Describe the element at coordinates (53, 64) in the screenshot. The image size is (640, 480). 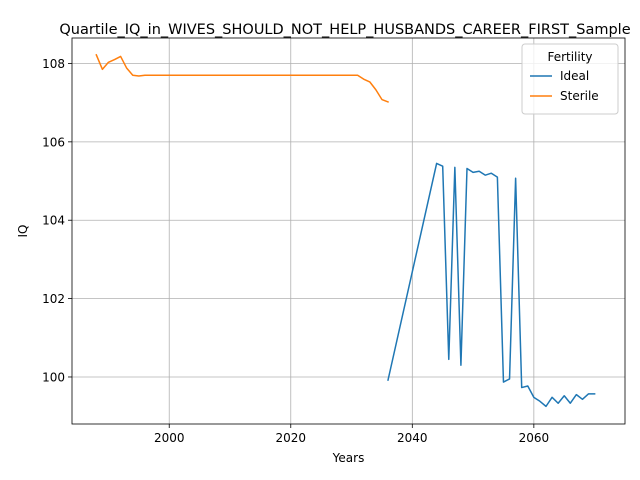
I see `y-tick-label: 108` at that location.